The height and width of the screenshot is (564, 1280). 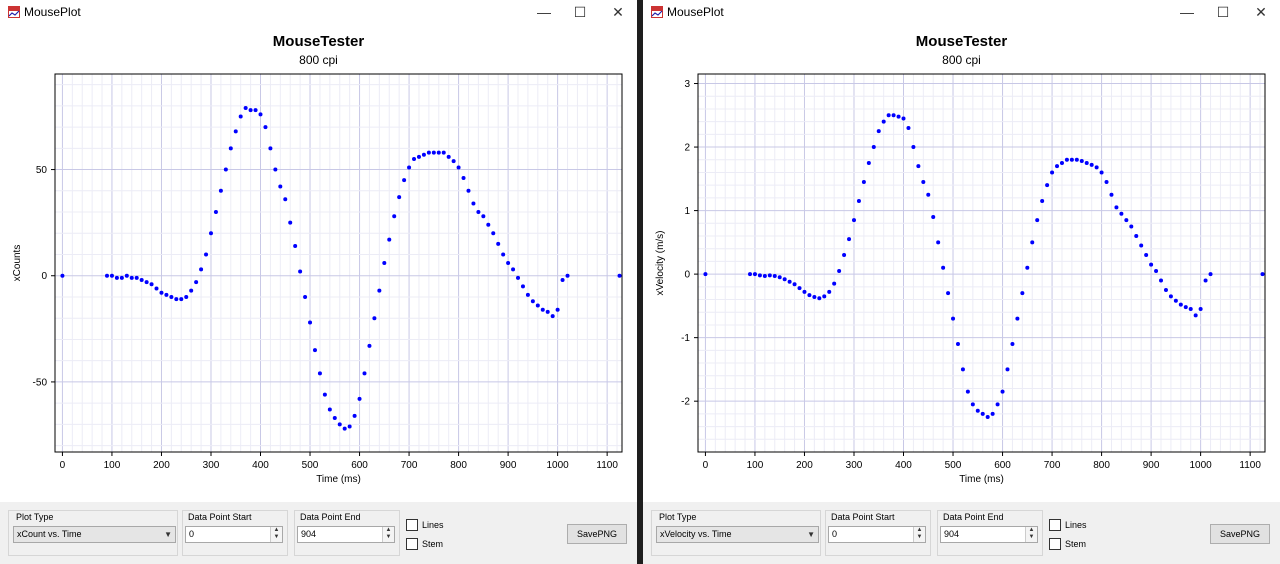 What do you see at coordinates (755, 465) in the screenshot?
I see `x-tick-label: 100` at bounding box center [755, 465].